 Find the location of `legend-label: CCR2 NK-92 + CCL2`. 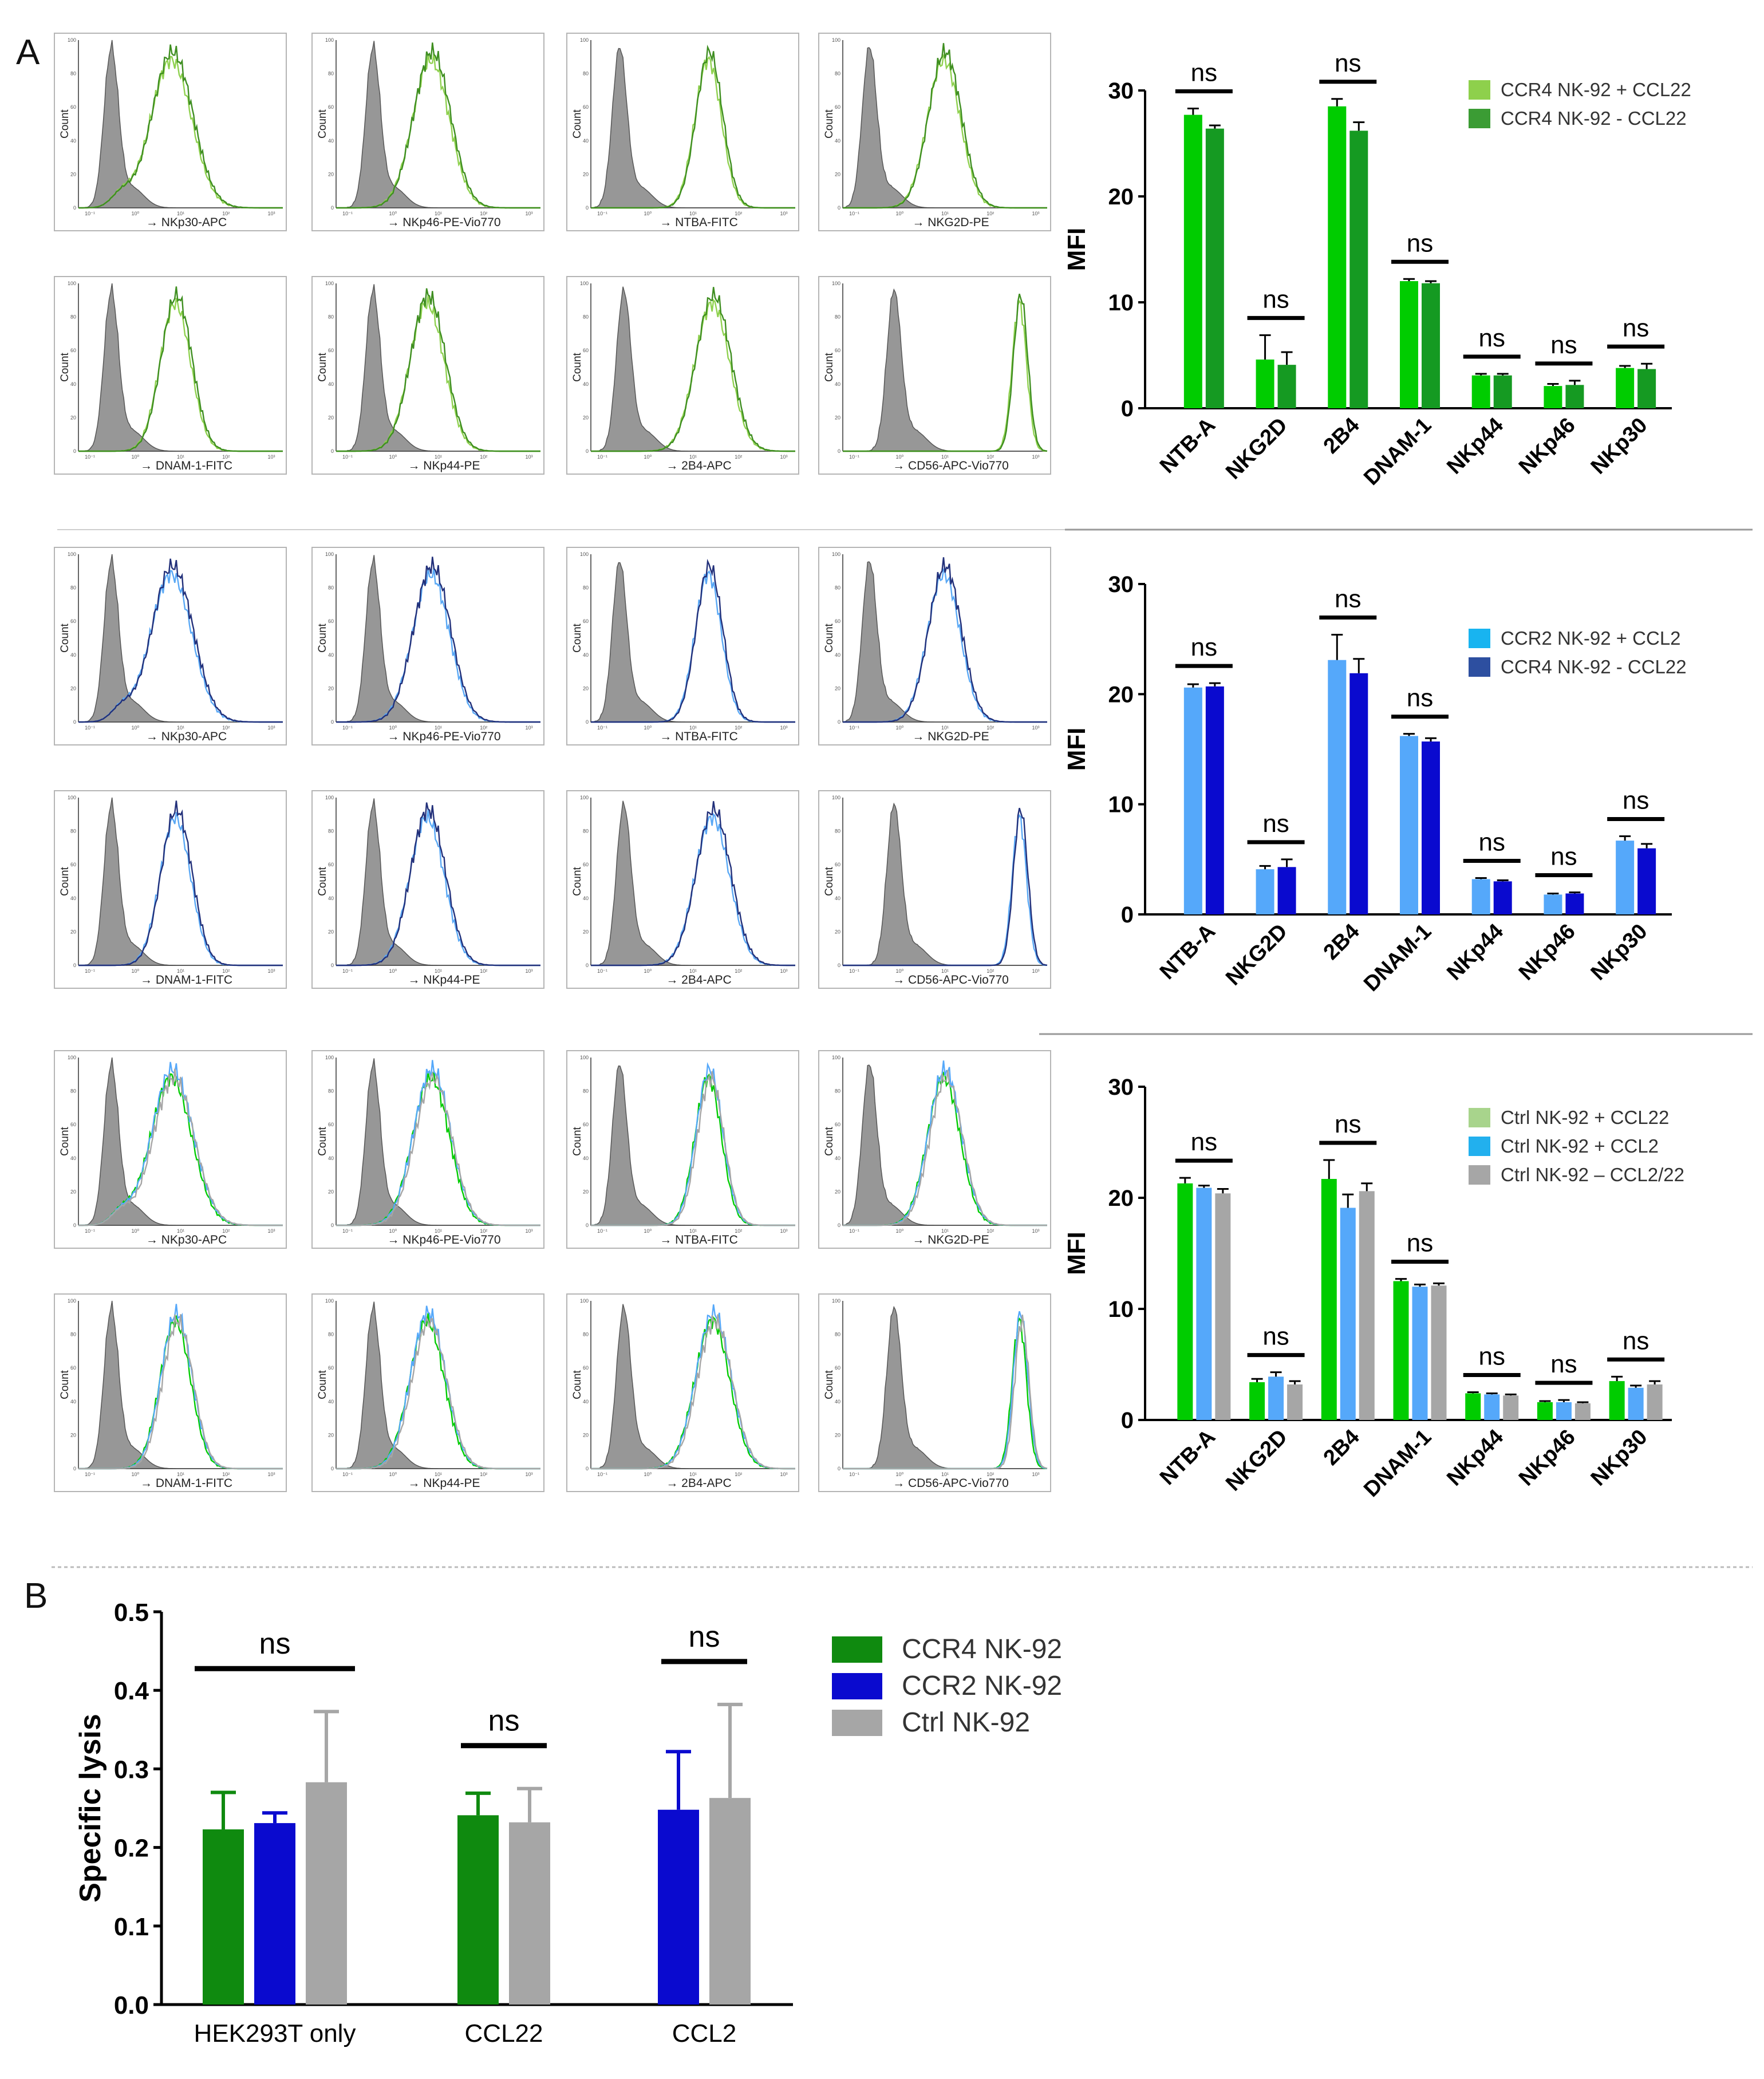

legend-label: CCR2 NK-92 + CCL2 is located at coordinates (1591, 638).